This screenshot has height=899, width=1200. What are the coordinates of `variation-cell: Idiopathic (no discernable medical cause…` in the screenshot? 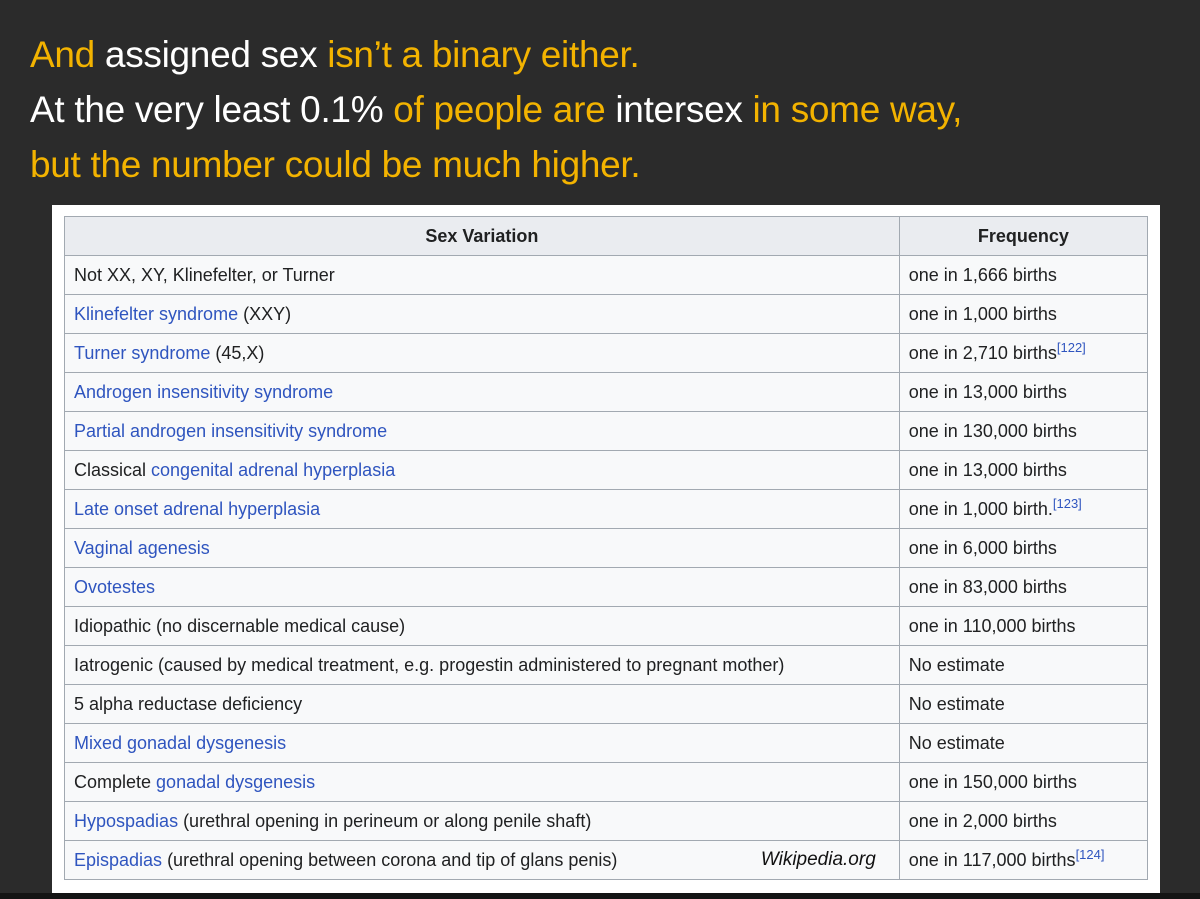 It's located at (482, 626).